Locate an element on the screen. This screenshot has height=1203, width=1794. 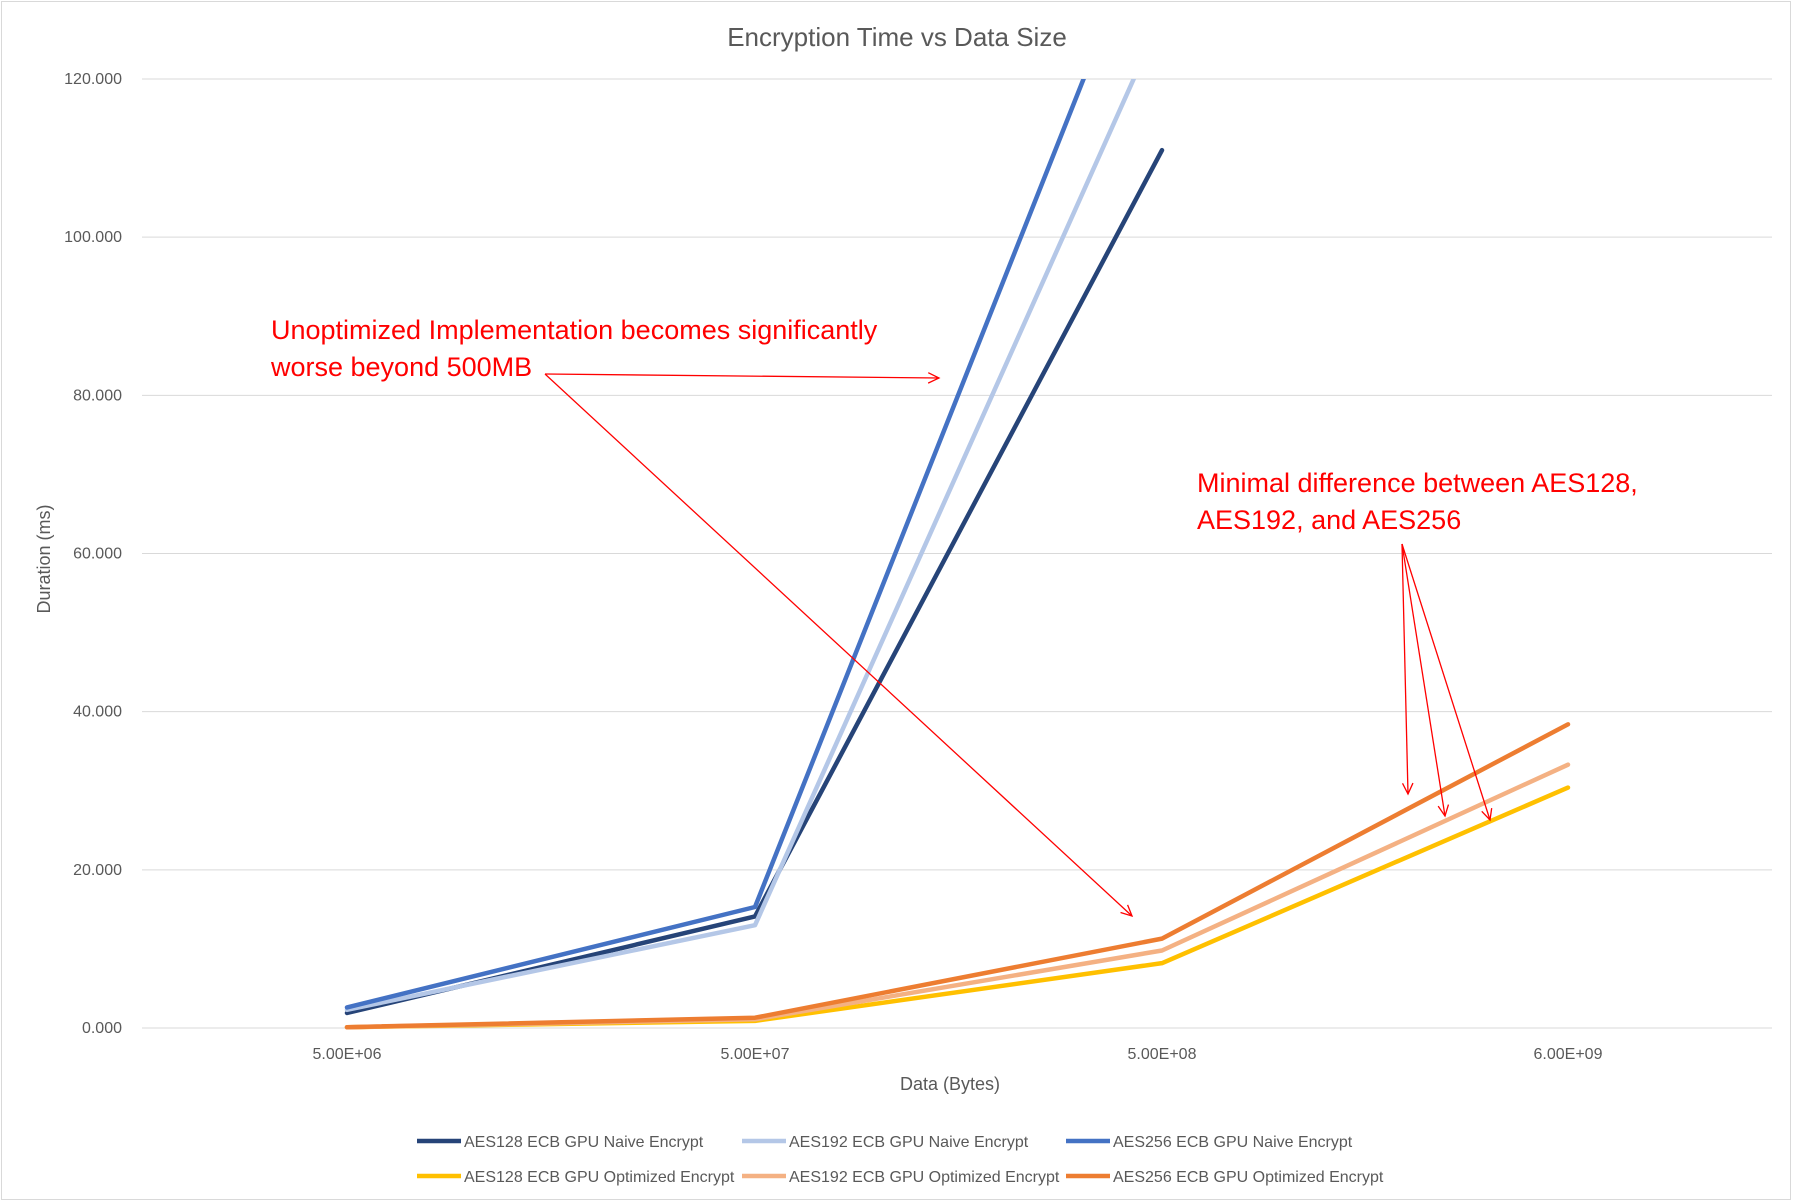
x-tick-label: 5.00E+07 is located at coordinates (755, 1054).